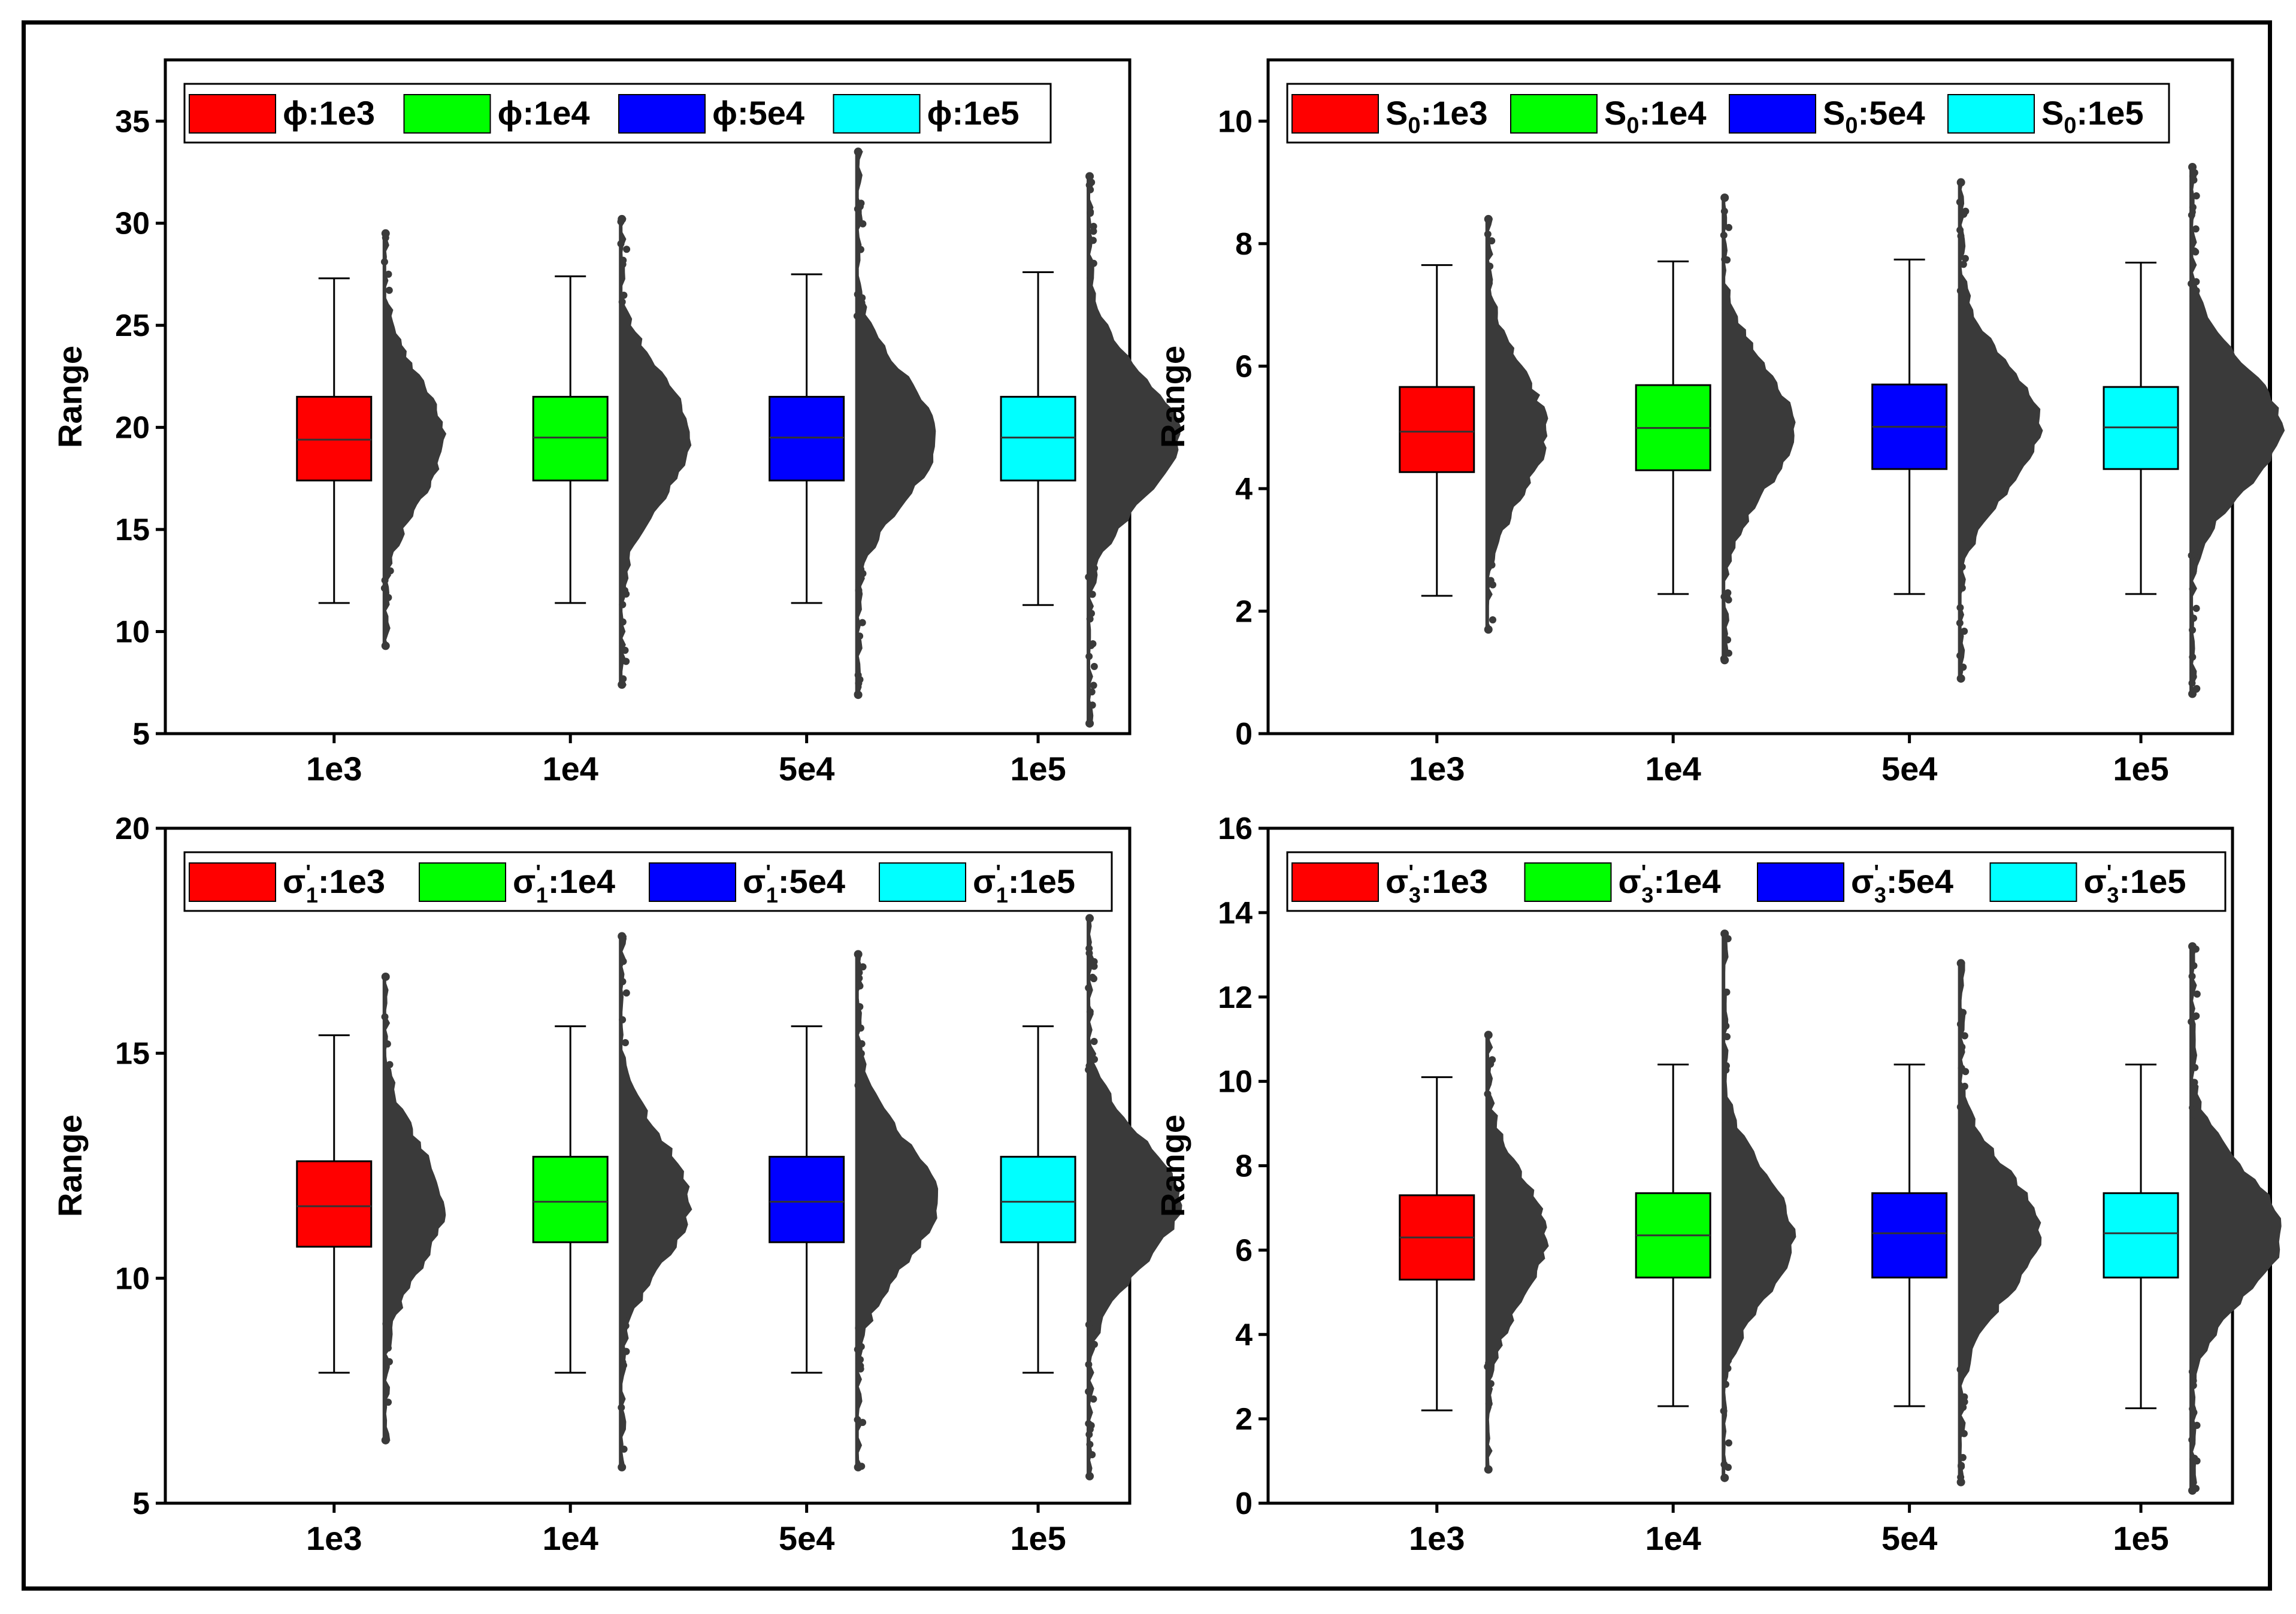  What do you see at coordinates (1244, 735) in the screenshot?
I see `y-tick-label: 0` at bounding box center [1244, 735].